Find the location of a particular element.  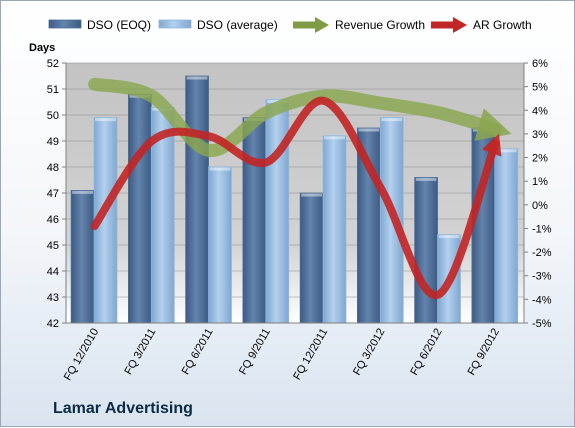

y2-tick-label: 2% is located at coordinates (540, 159).